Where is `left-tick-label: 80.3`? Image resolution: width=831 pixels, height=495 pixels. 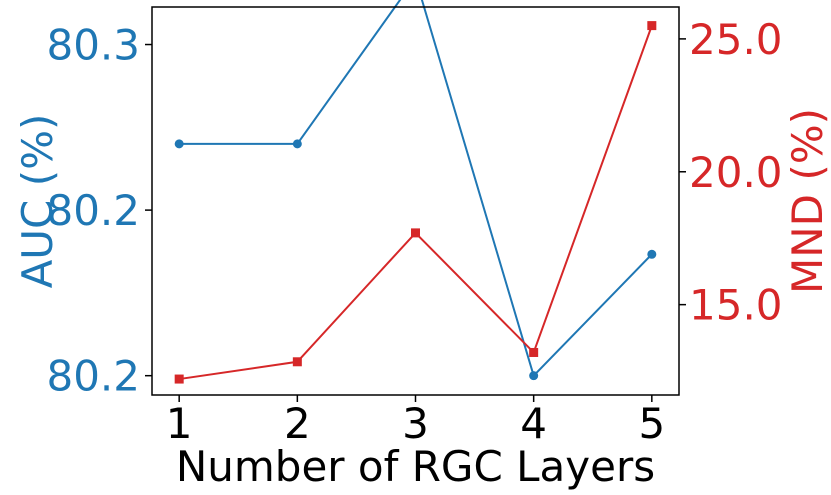
left-tick-label: 80.3 is located at coordinates (93, 45).